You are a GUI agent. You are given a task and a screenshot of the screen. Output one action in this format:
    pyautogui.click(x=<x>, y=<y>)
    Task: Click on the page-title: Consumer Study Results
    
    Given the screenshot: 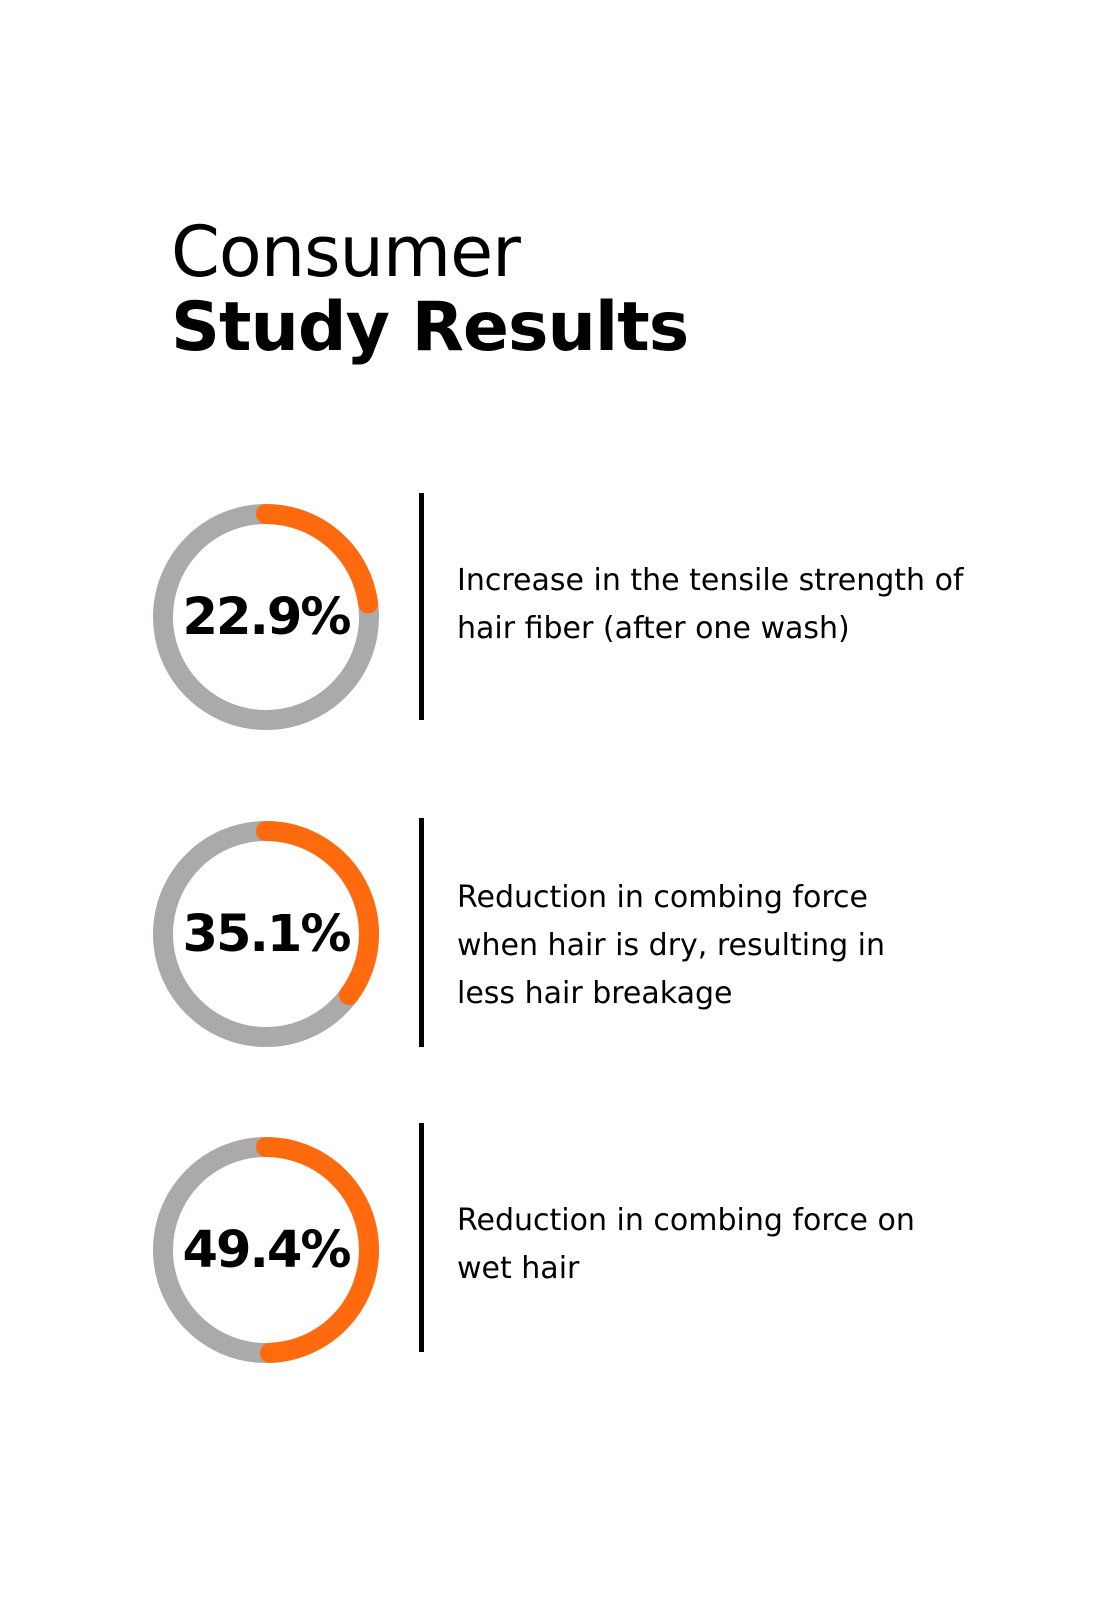 What is the action you would take?
    pyautogui.click(x=430, y=289)
    